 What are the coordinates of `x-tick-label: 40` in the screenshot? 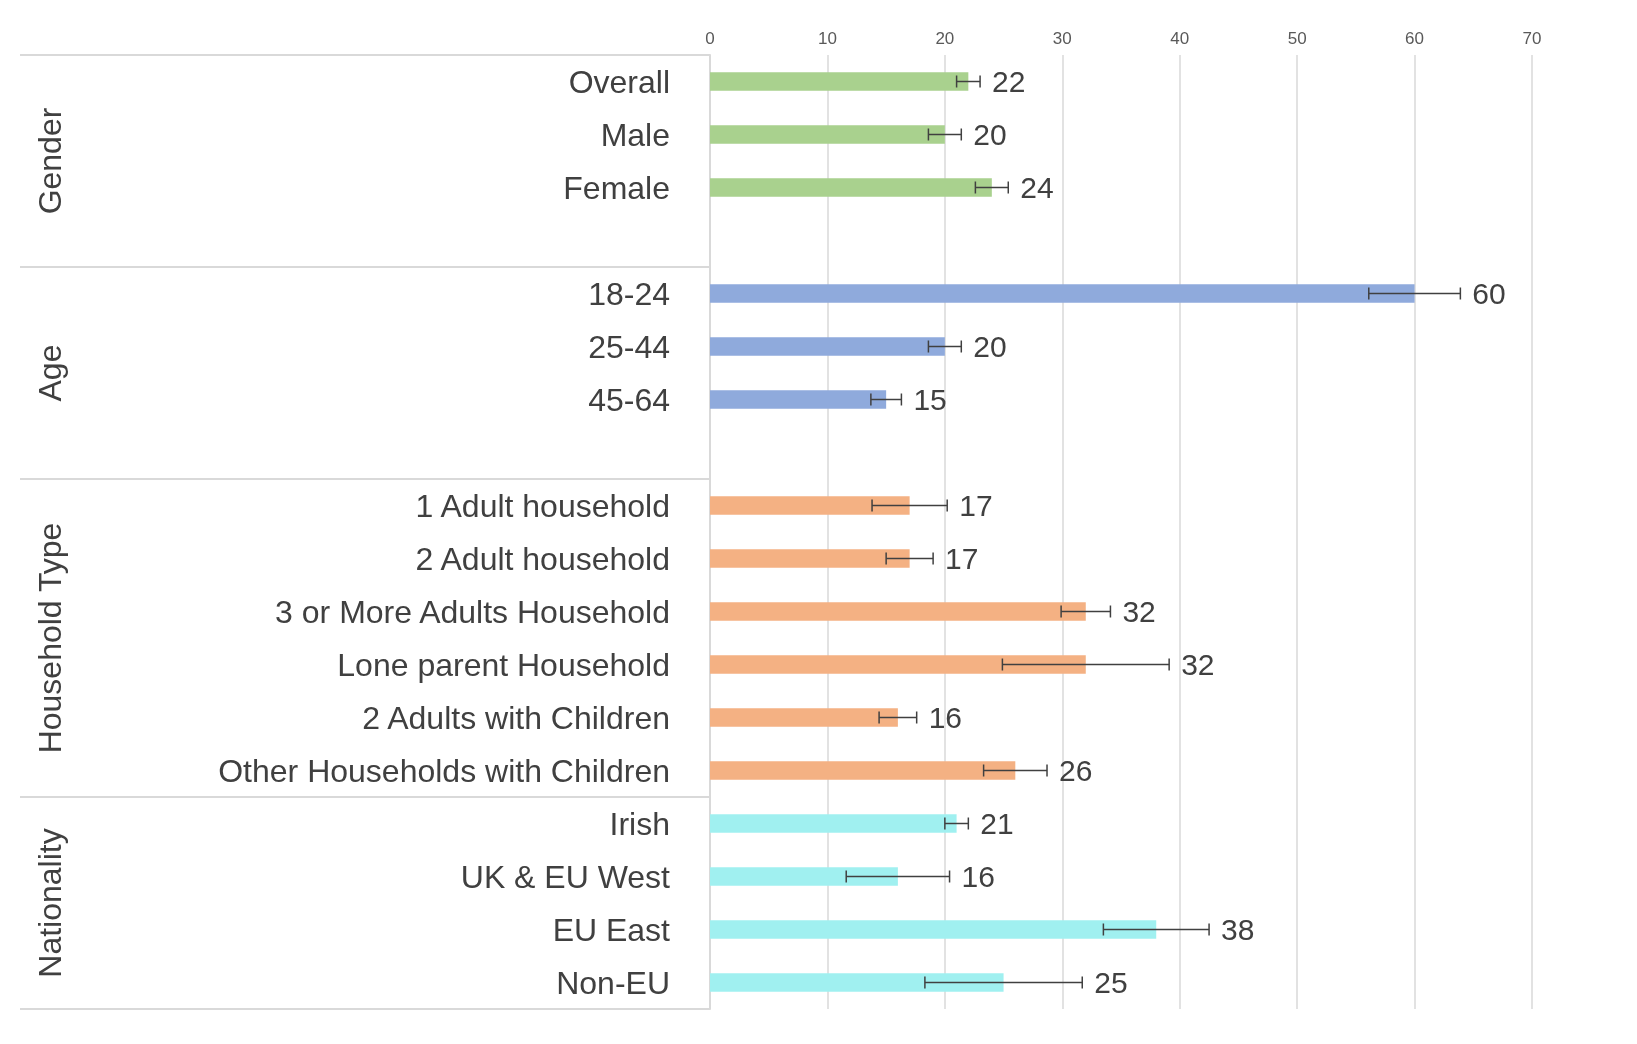 It's located at (1180, 38).